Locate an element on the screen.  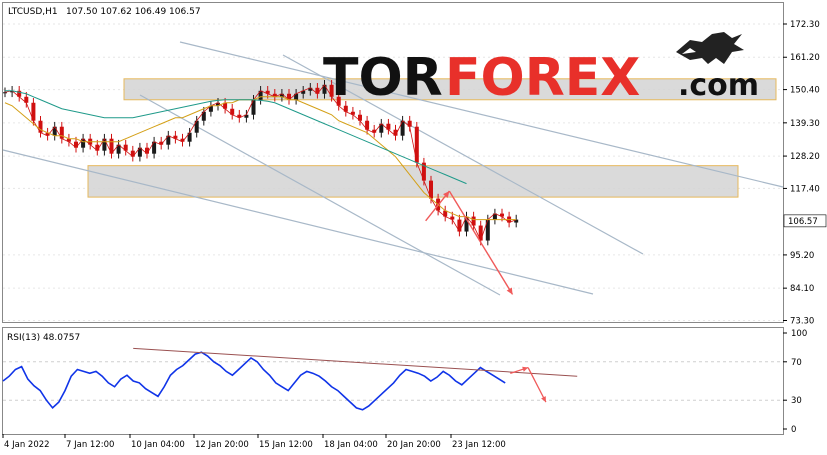
x-tick-label: 12 Jan 20:00 is located at coordinates (222, 445).